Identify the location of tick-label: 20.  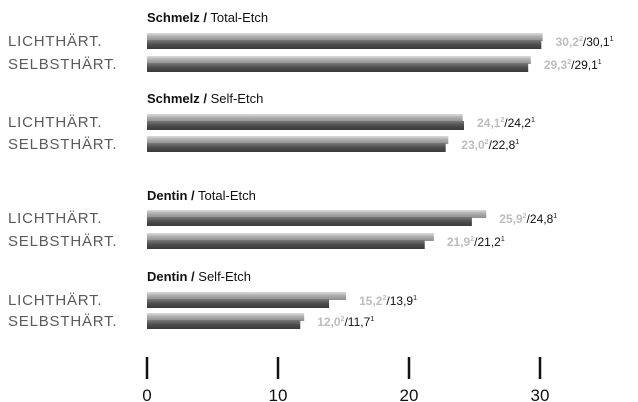
(409, 394).